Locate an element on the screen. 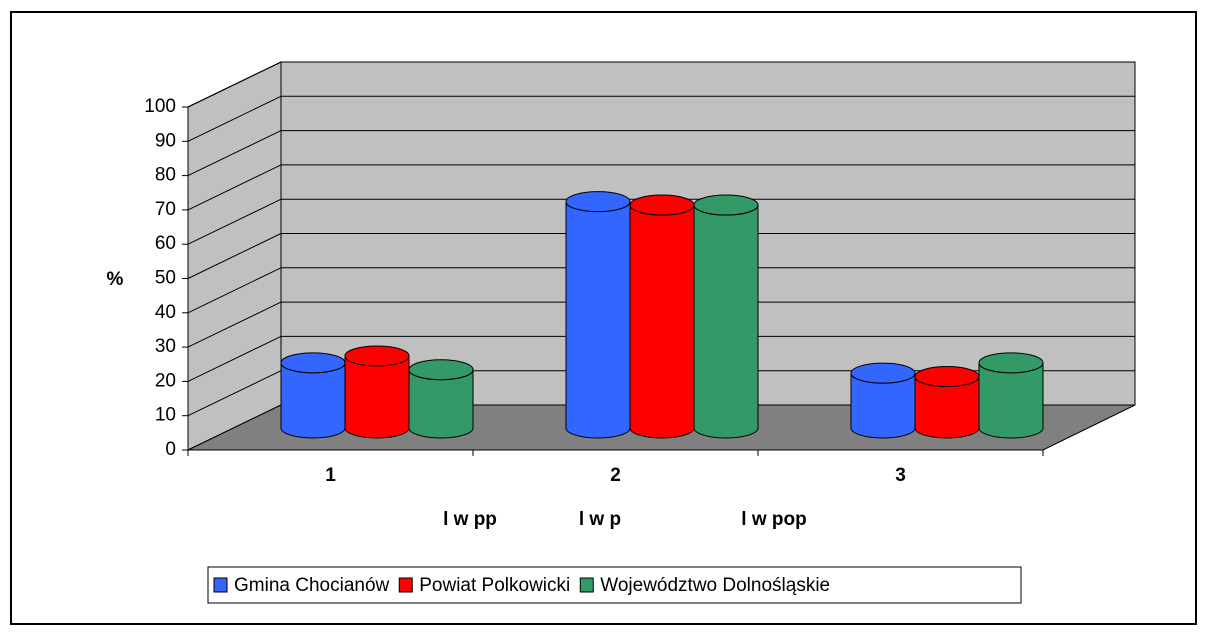 Image resolution: width=1207 pixels, height=634 pixels. y-tick-label: 40 is located at coordinates (165, 312).